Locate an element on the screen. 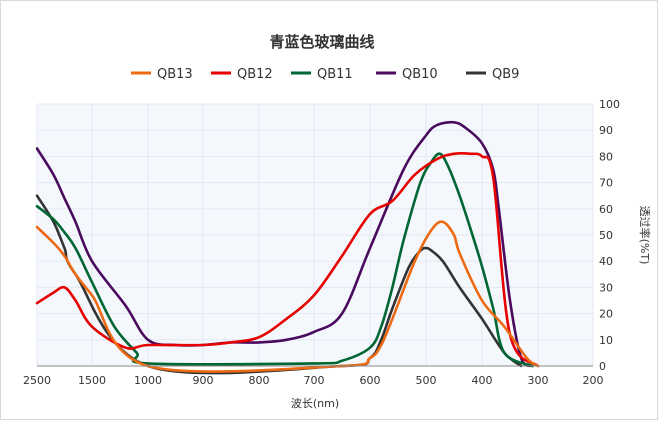 The image size is (658, 426). y-tick-label: 0 is located at coordinates (602, 366).